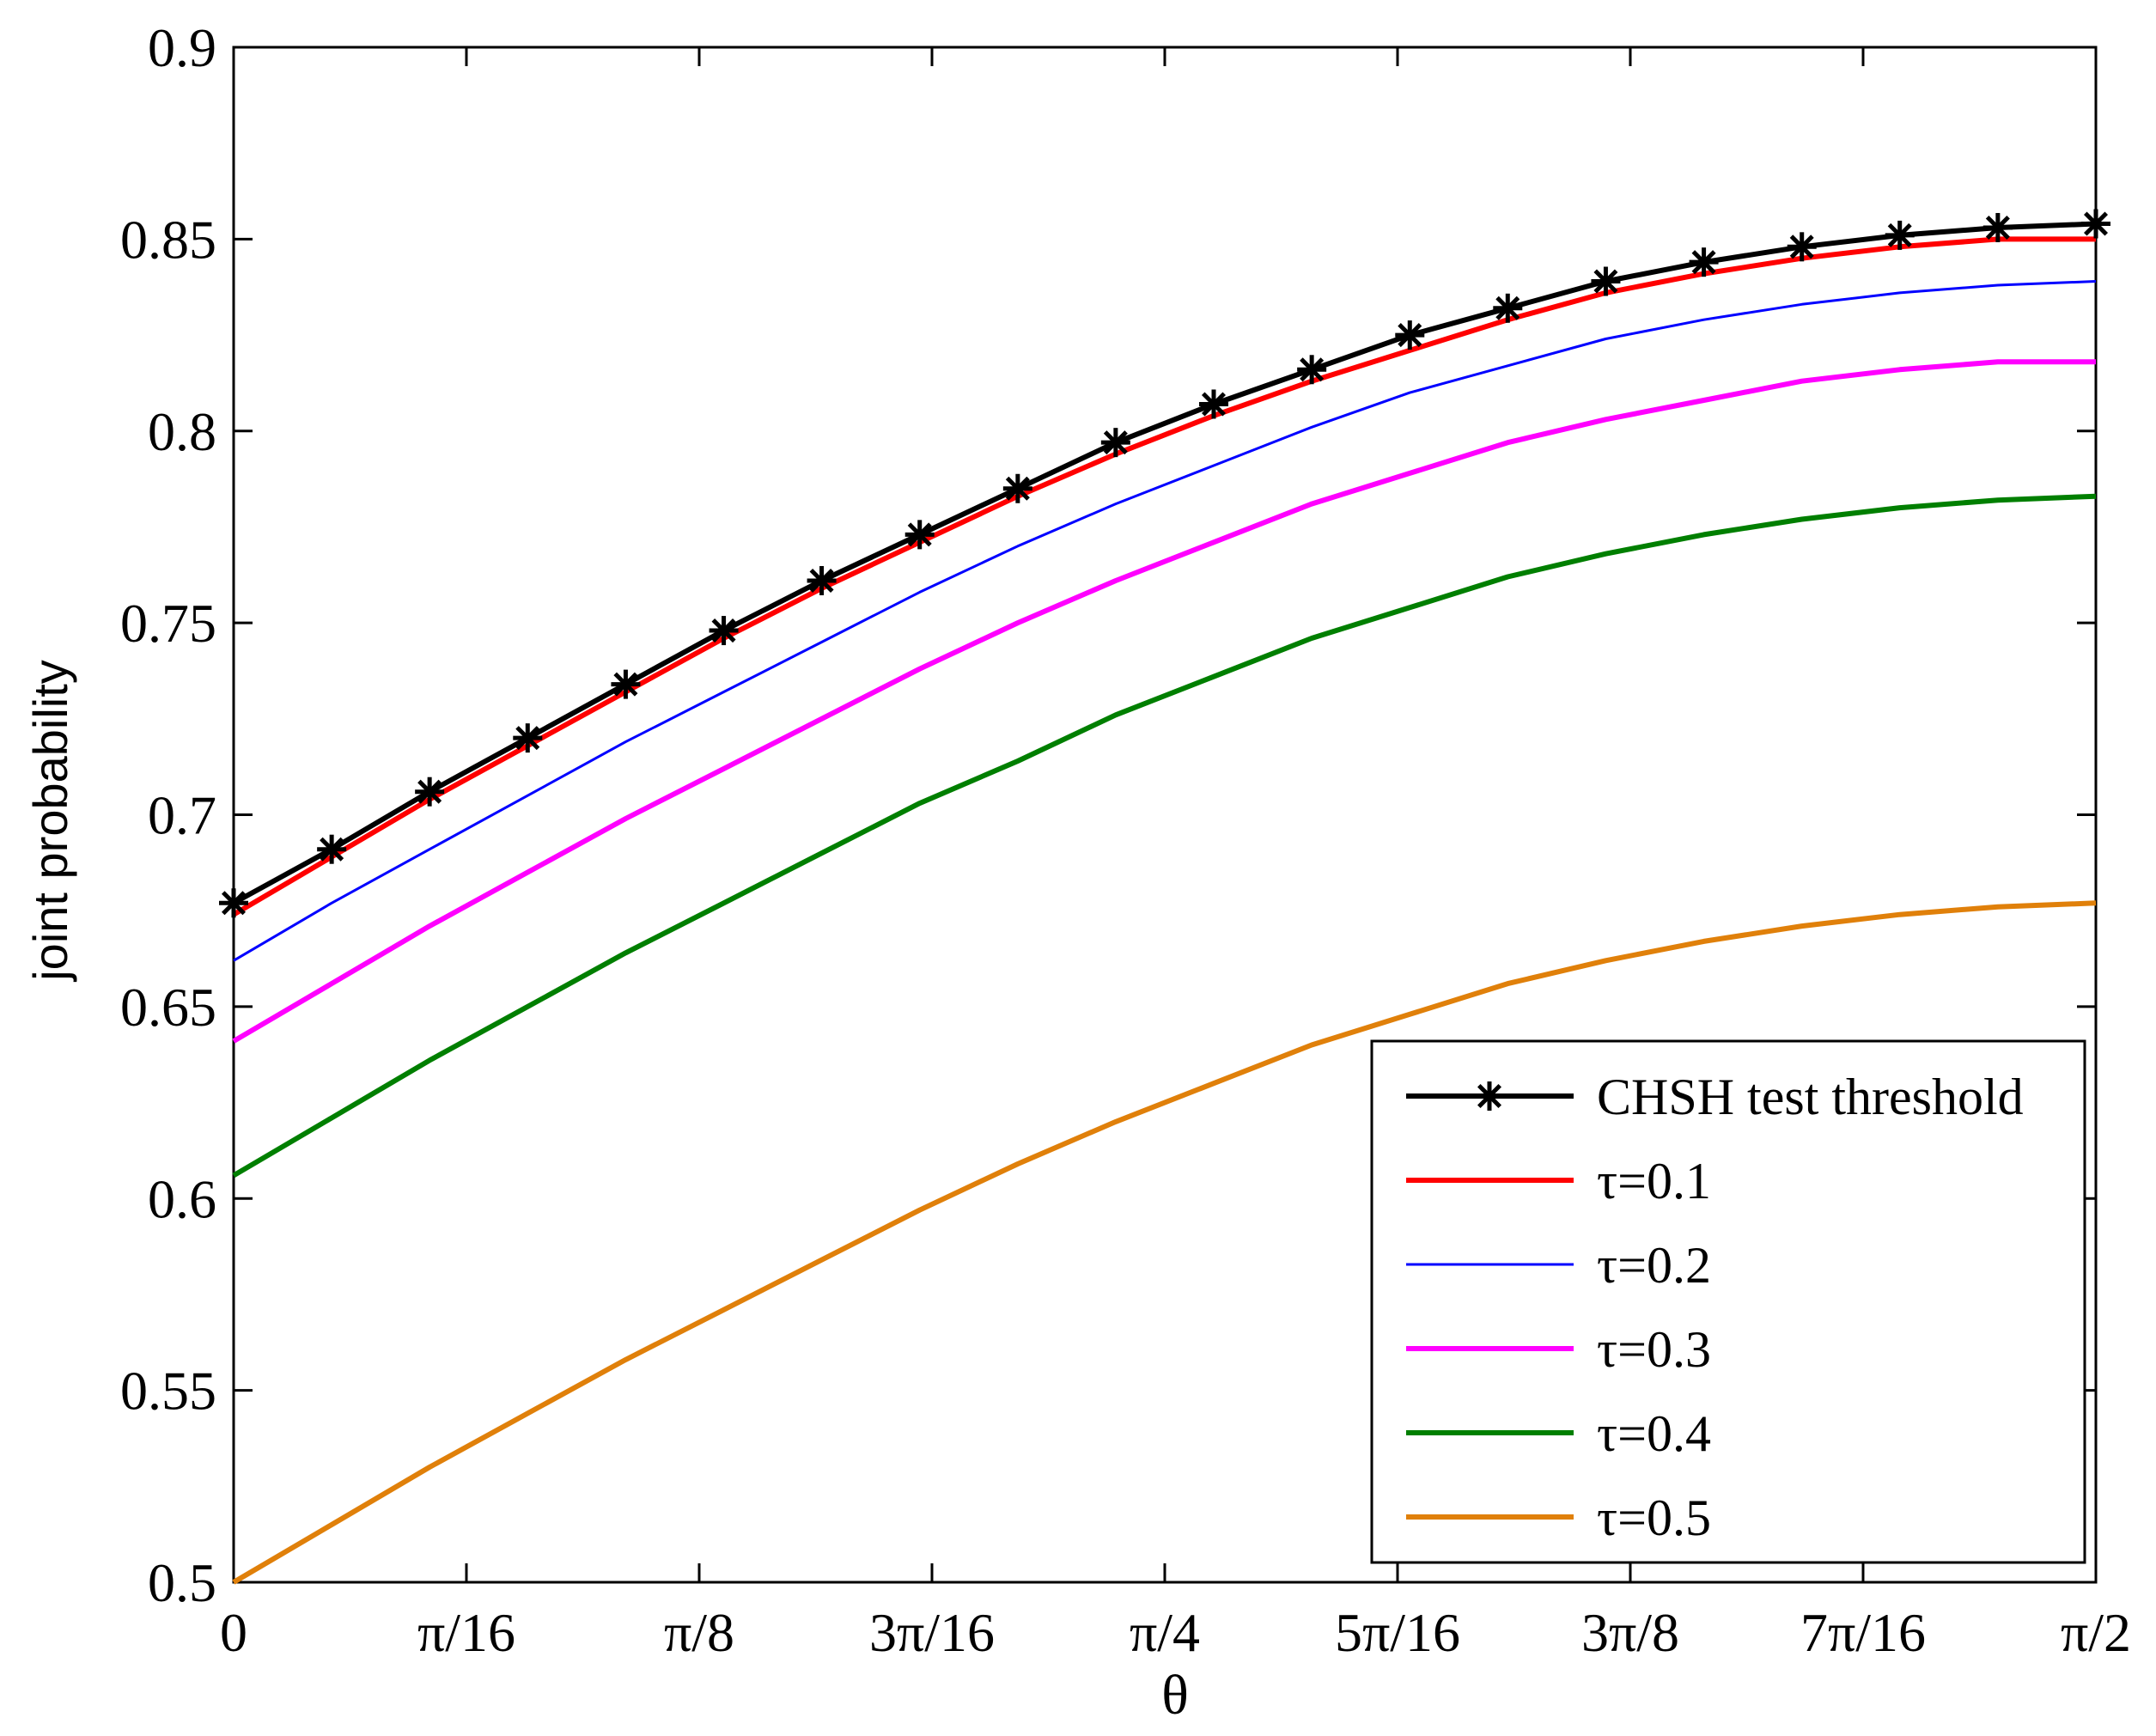 The image size is (2156, 1736). What do you see at coordinates (1654, 1181) in the screenshot?
I see `legend-label: τ=0.1` at bounding box center [1654, 1181].